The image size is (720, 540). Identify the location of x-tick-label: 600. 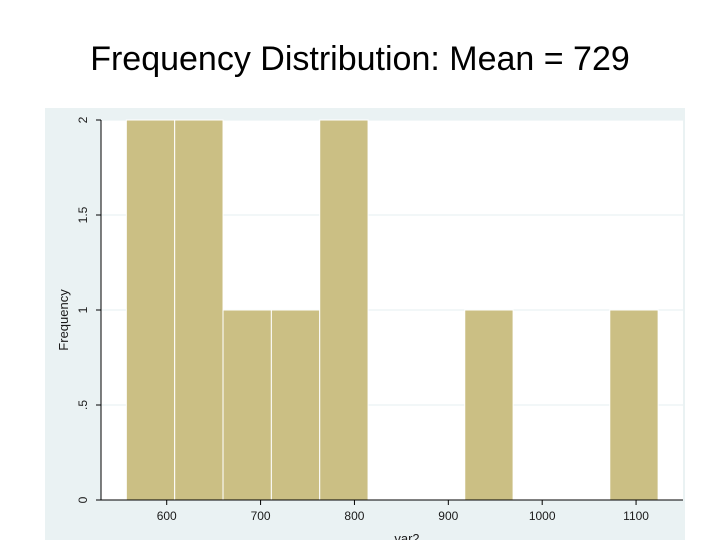
(167, 516).